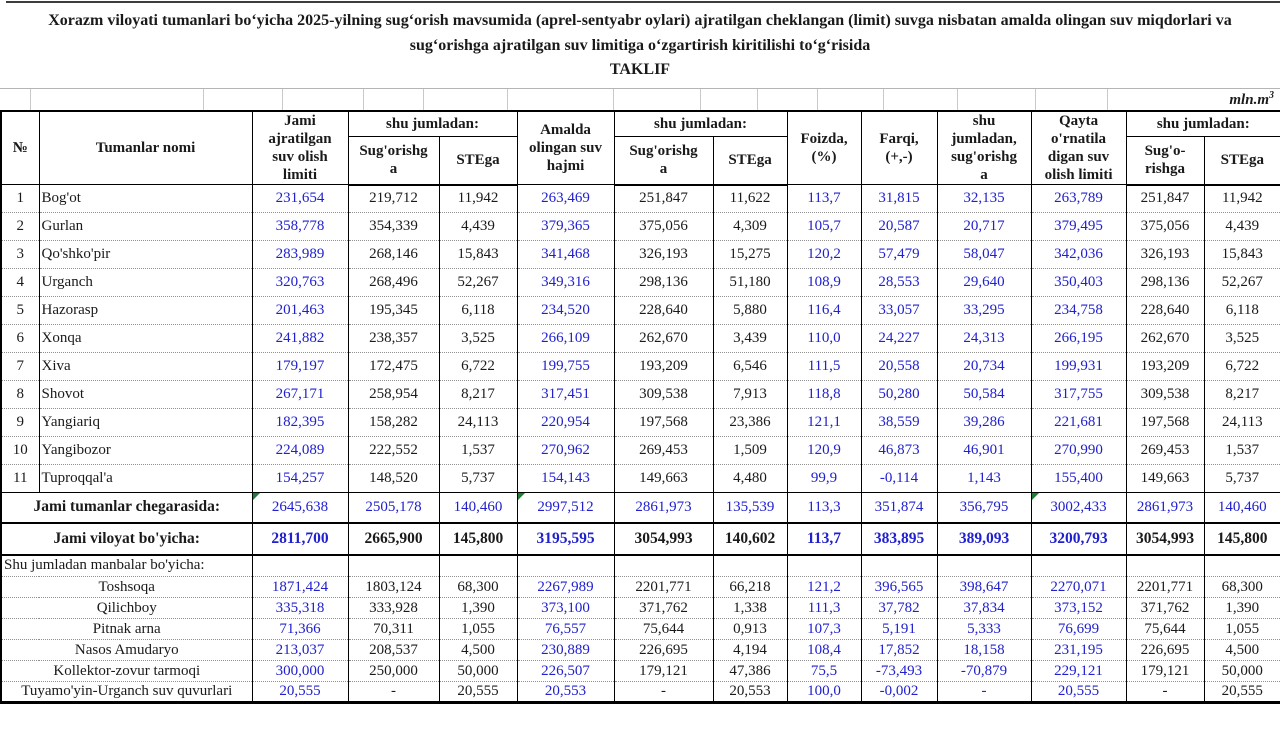 This screenshot has width=1280, height=735. I want to click on source-name: Qilichboy, so click(126, 608).